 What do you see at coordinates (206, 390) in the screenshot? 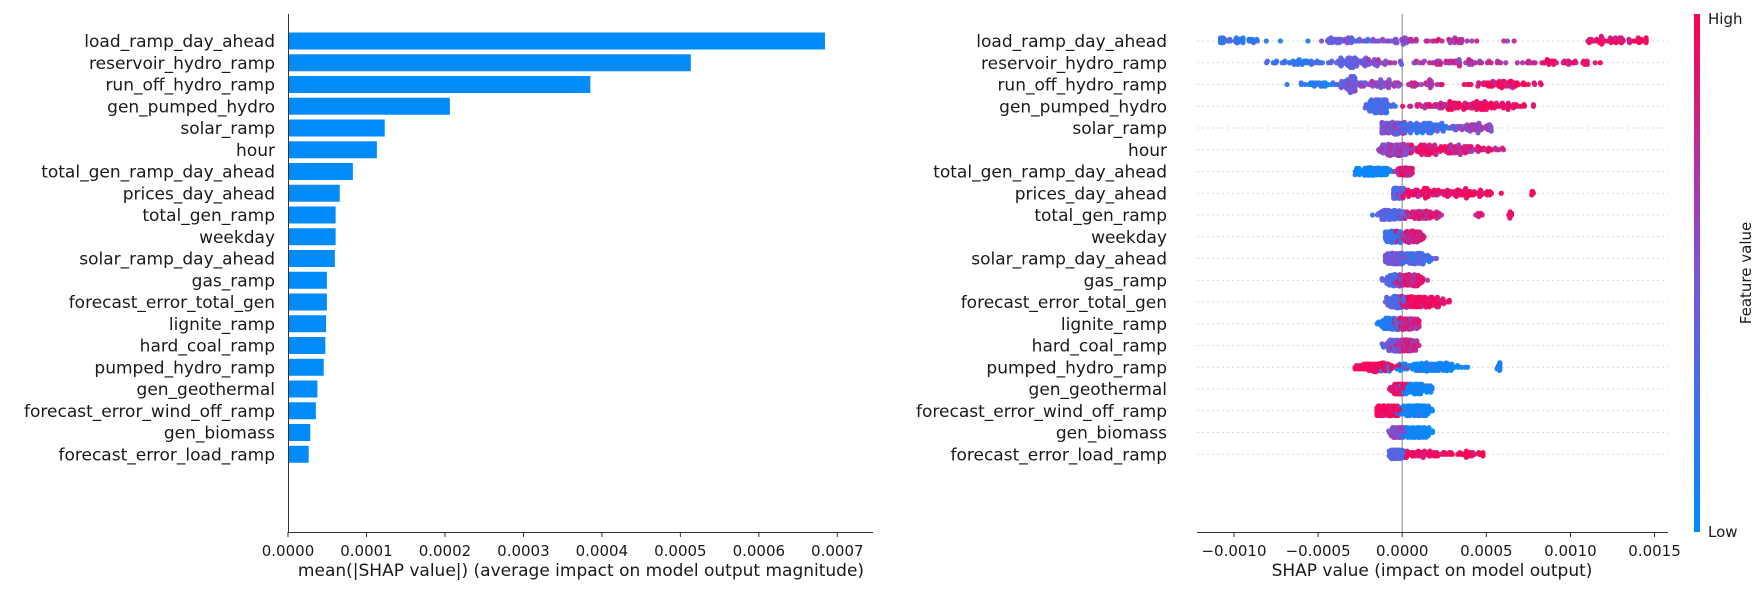
I see `bar-feature-label: gen_geothermal` at bounding box center [206, 390].